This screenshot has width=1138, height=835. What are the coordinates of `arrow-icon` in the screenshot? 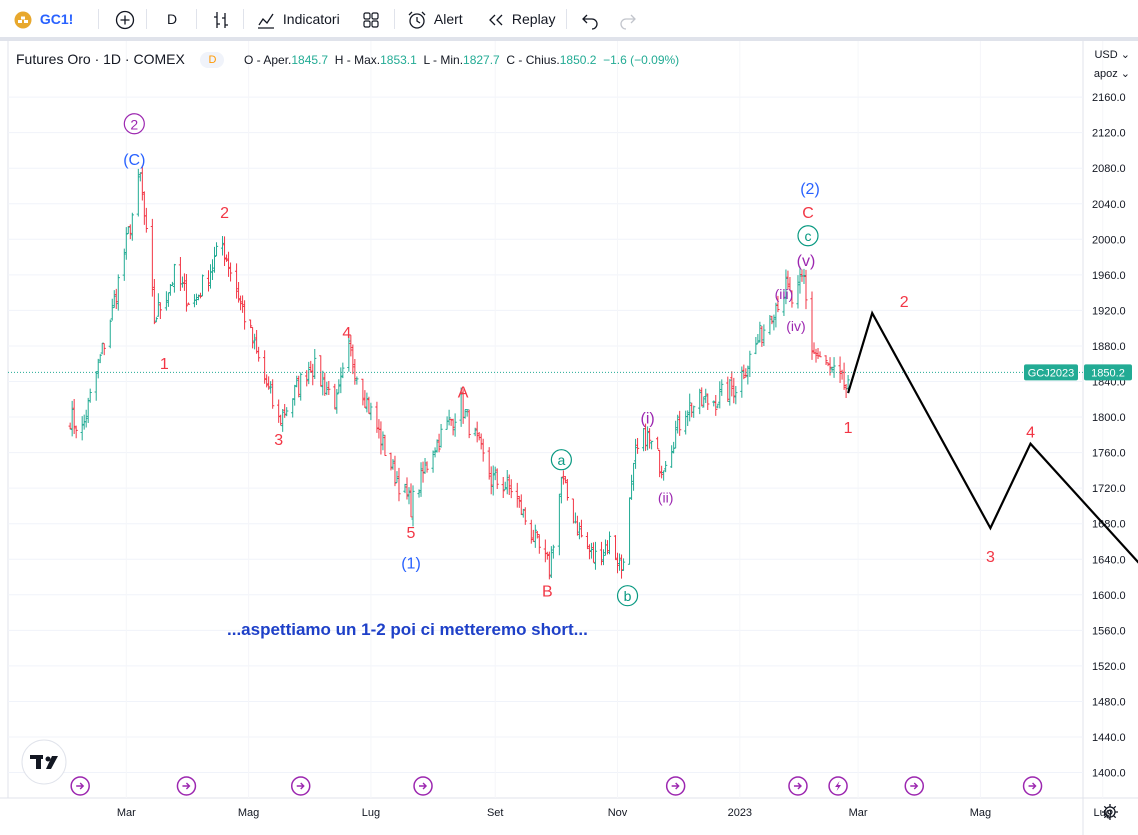 It's located at (300, 786).